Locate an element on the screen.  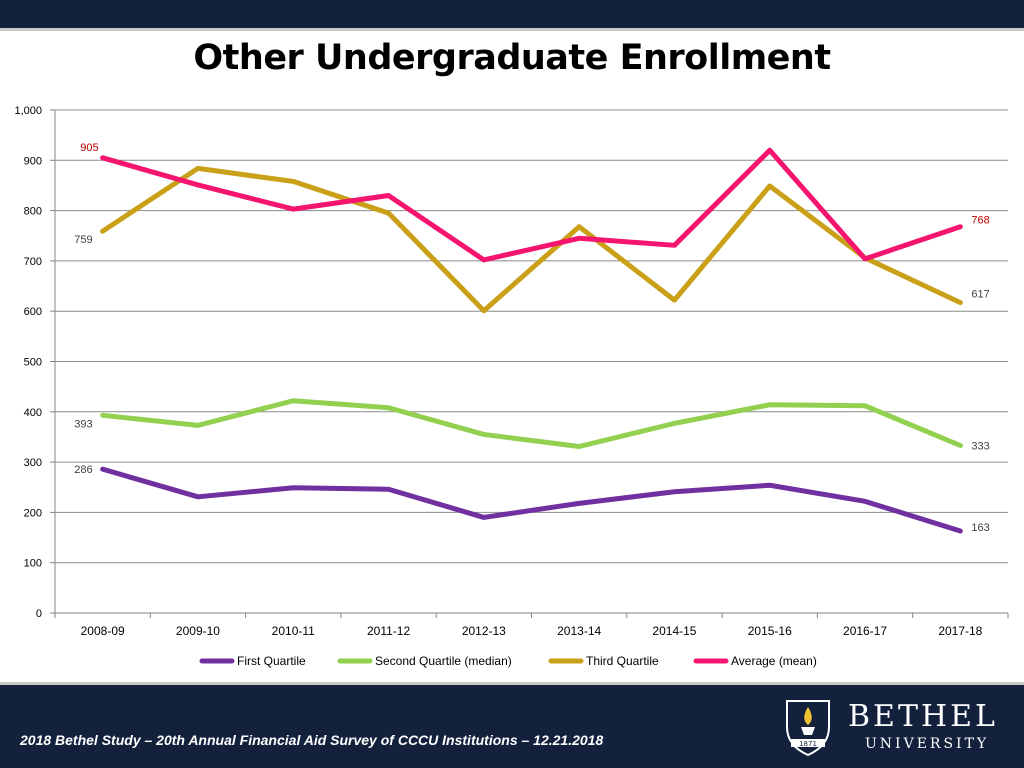
data-label: 617 is located at coordinates (980, 295).